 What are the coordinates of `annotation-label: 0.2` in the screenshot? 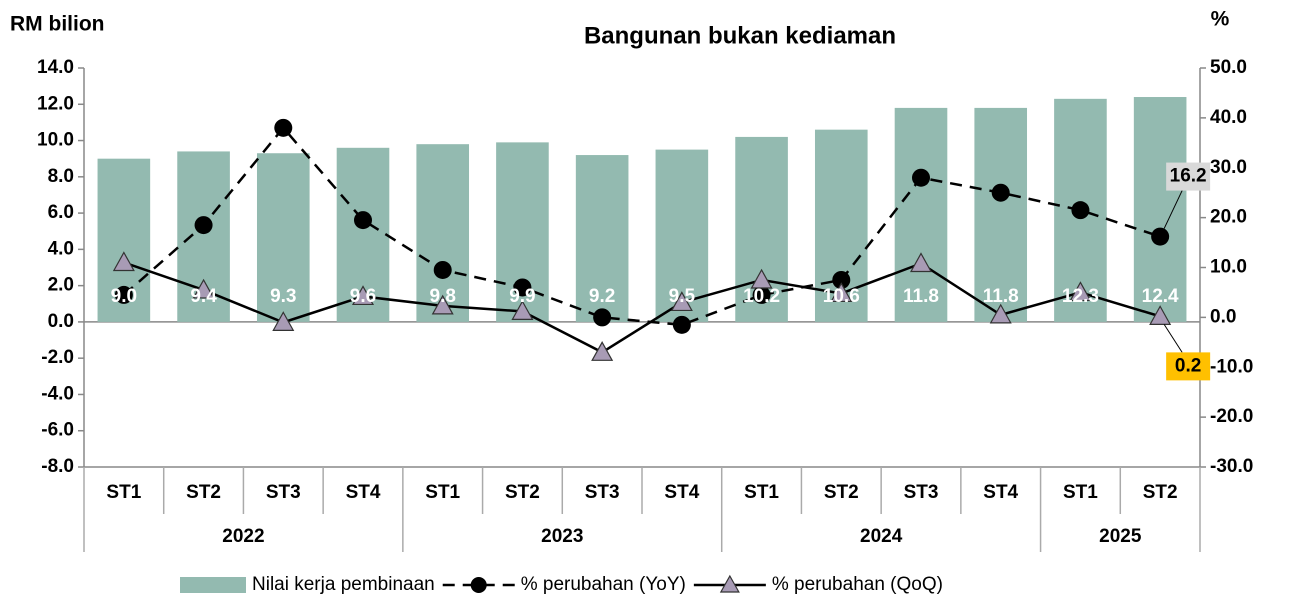 It's located at (1188, 365).